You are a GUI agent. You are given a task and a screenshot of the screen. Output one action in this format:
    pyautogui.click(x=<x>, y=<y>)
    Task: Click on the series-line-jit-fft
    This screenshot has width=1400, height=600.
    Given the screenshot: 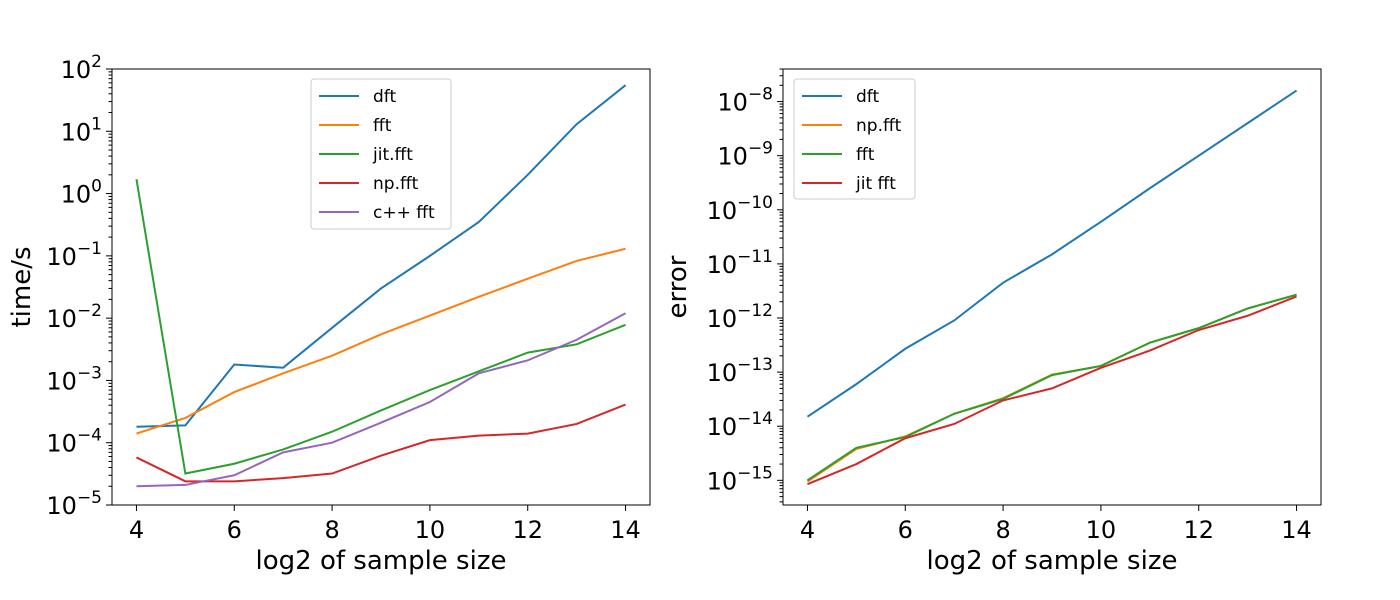 What is the action you would take?
    pyautogui.click(x=1052, y=390)
    